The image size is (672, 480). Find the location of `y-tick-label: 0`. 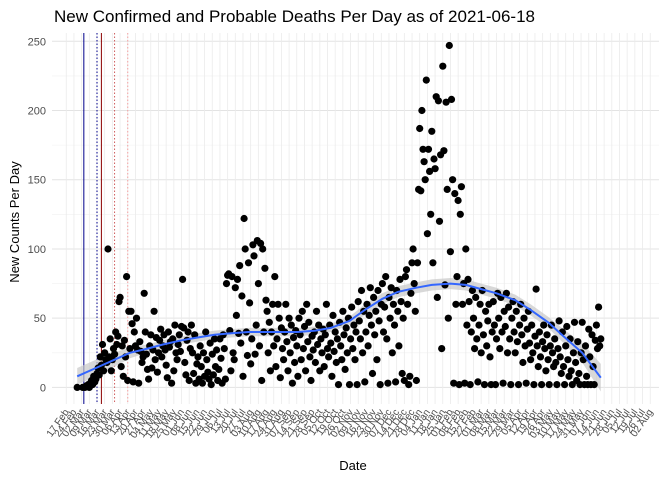

y-tick-label: 0 is located at coordinates (43, 388).